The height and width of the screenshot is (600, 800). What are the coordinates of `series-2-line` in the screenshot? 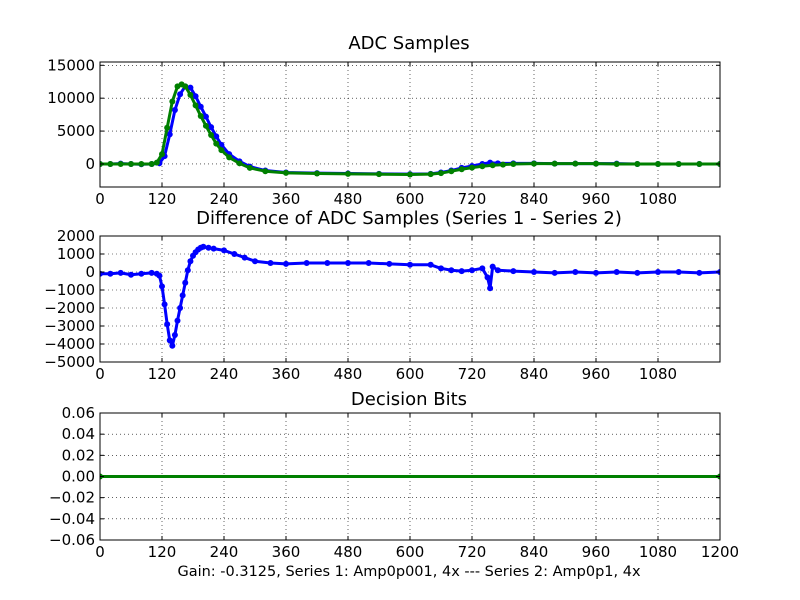 It's located at (410, 129).